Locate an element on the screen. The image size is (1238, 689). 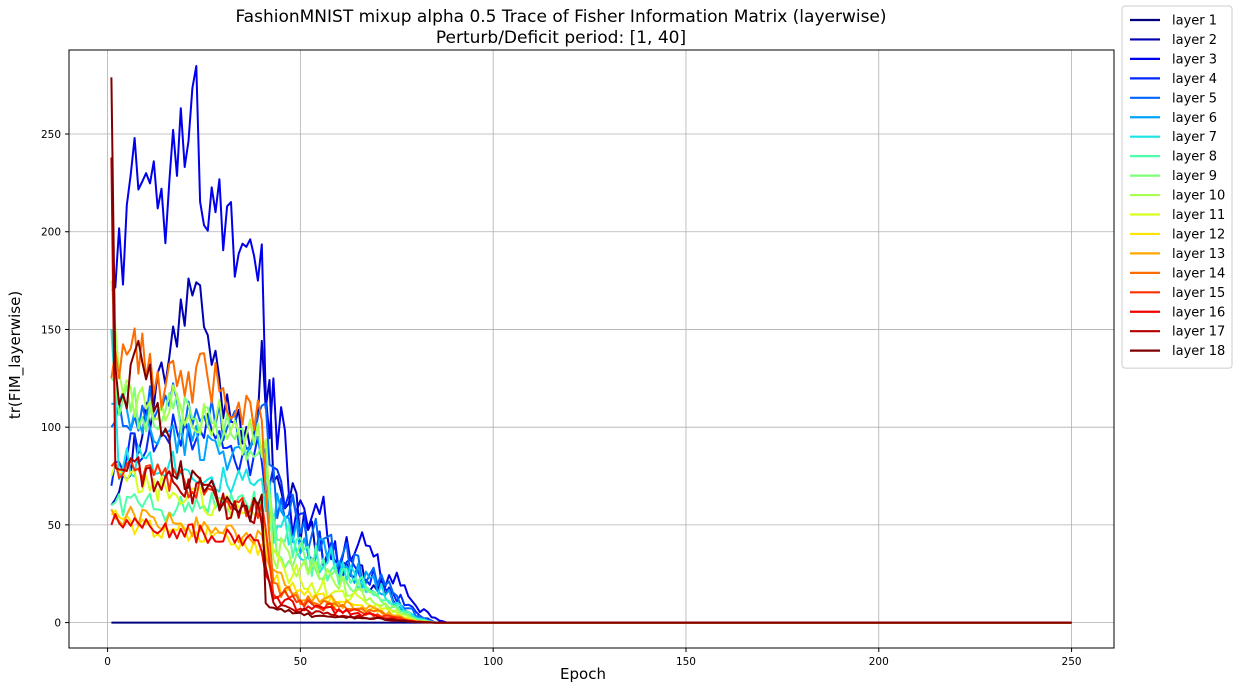
x-tick-label: 100 is located at coordinates (493, 662).